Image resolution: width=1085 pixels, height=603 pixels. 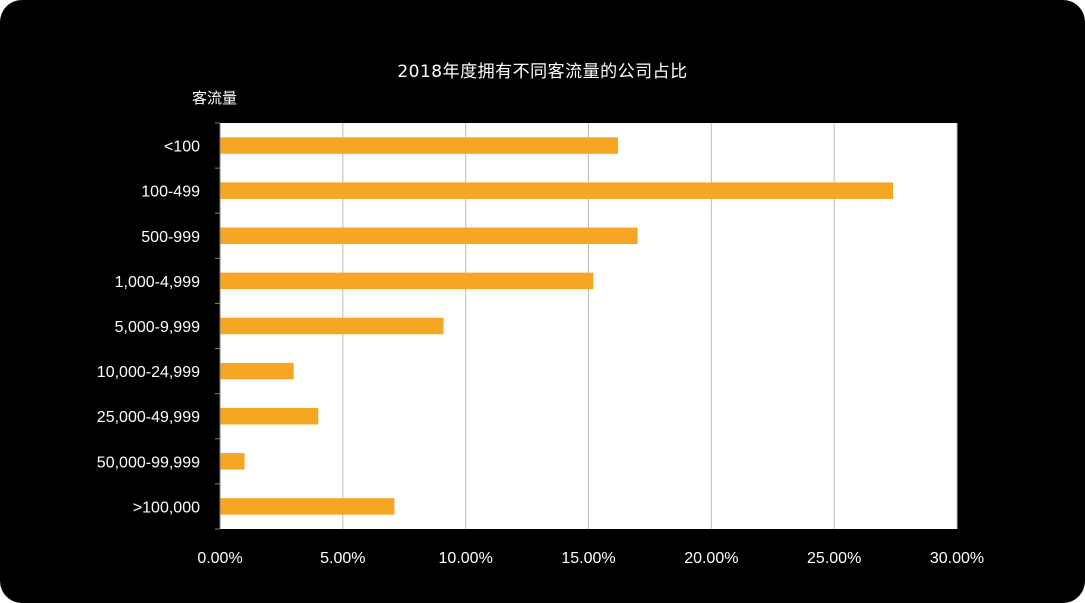 What do you see at coordinates (215, 98) in the screenshot?
I see `y-axis-title: 客流量` at bounding box center [215, 98].